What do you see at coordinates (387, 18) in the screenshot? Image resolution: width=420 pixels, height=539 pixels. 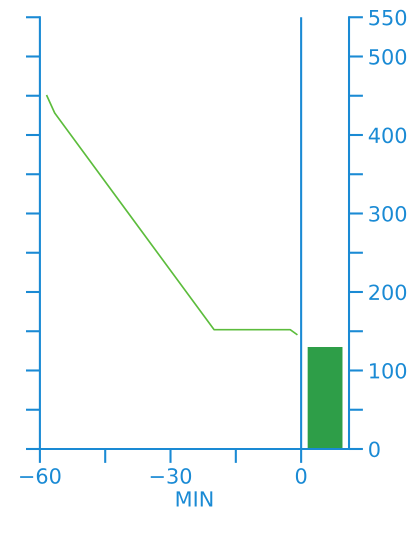 I see `y-tick-label: 550` at bounding box center [387, 18].